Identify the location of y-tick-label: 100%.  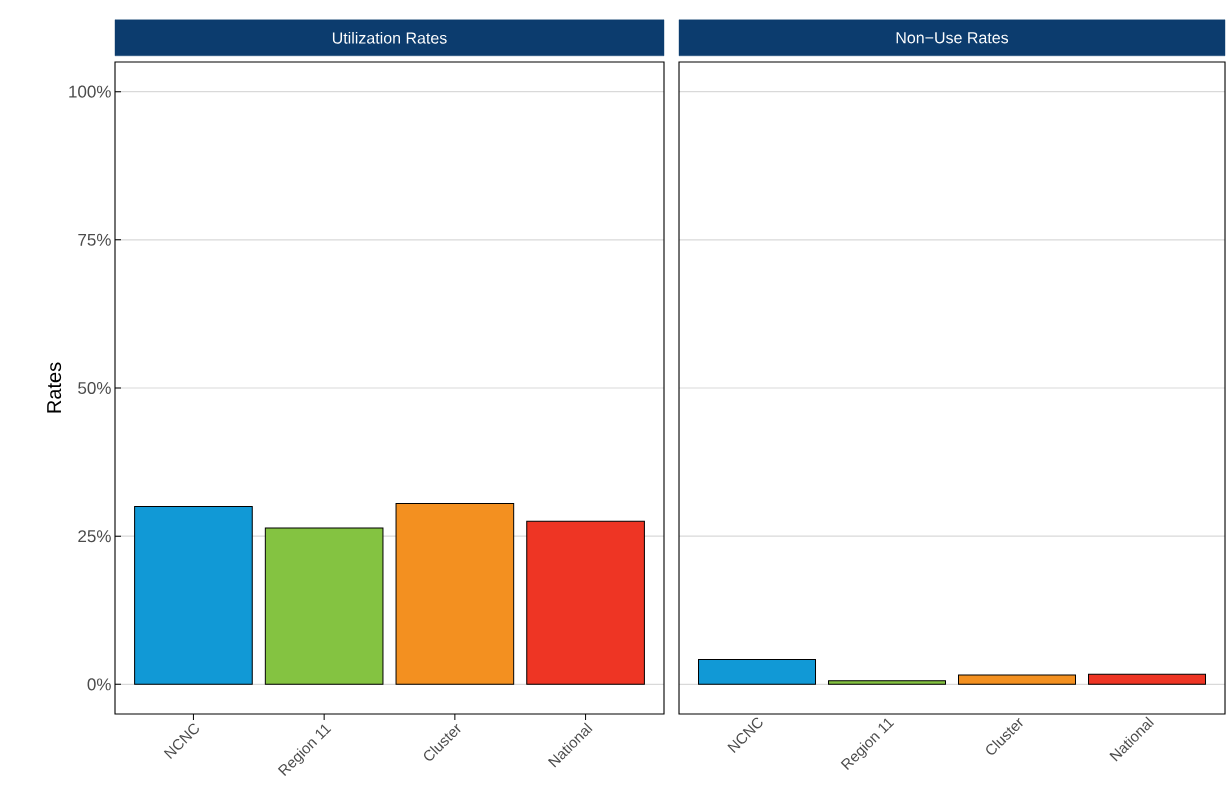
(90, 91).